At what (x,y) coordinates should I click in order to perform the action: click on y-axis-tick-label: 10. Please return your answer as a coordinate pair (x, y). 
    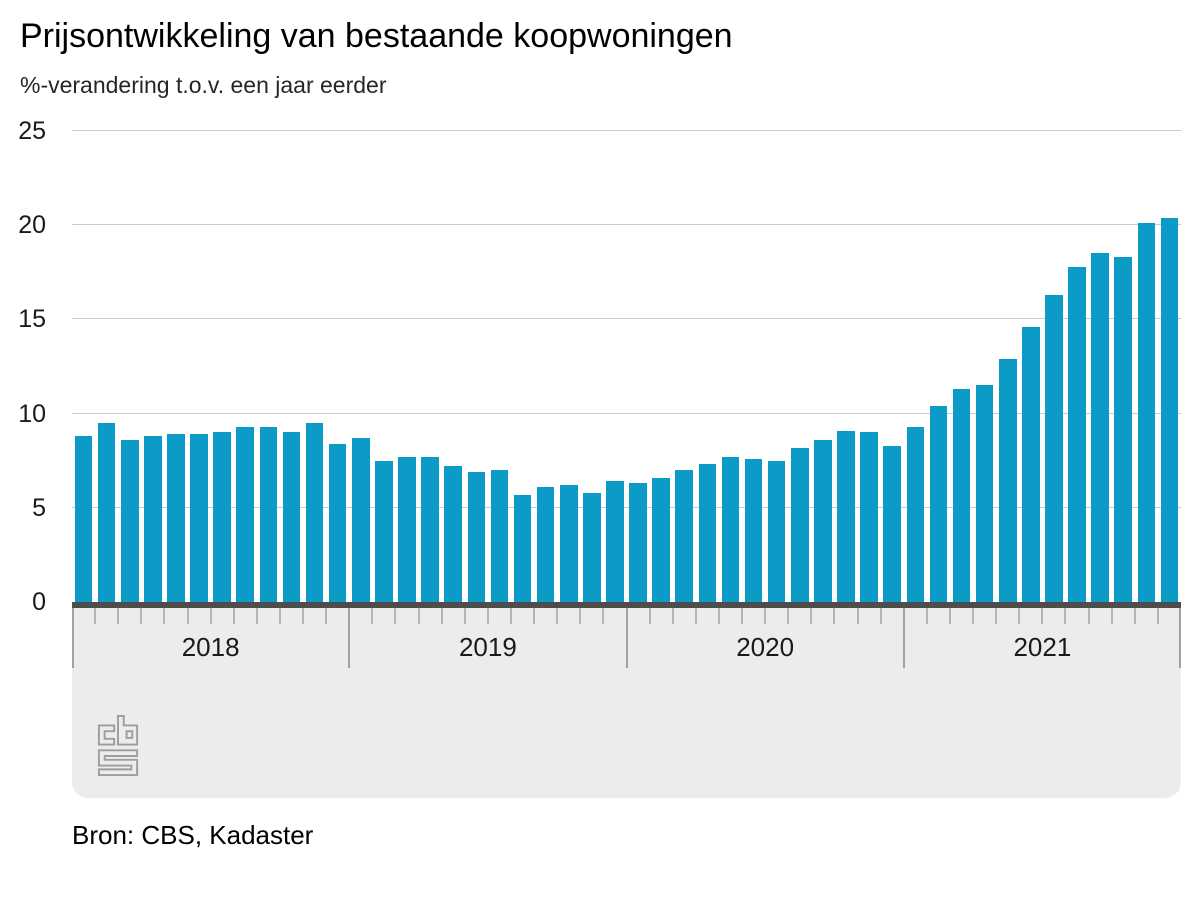
    Looking at the image, I should click on (32, 413).